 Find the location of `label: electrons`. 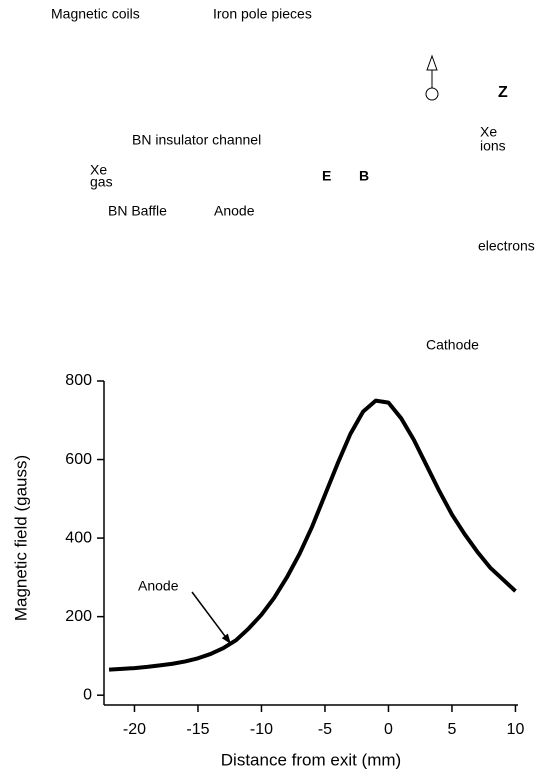

label: electrons is located at coordinates (506, 246).